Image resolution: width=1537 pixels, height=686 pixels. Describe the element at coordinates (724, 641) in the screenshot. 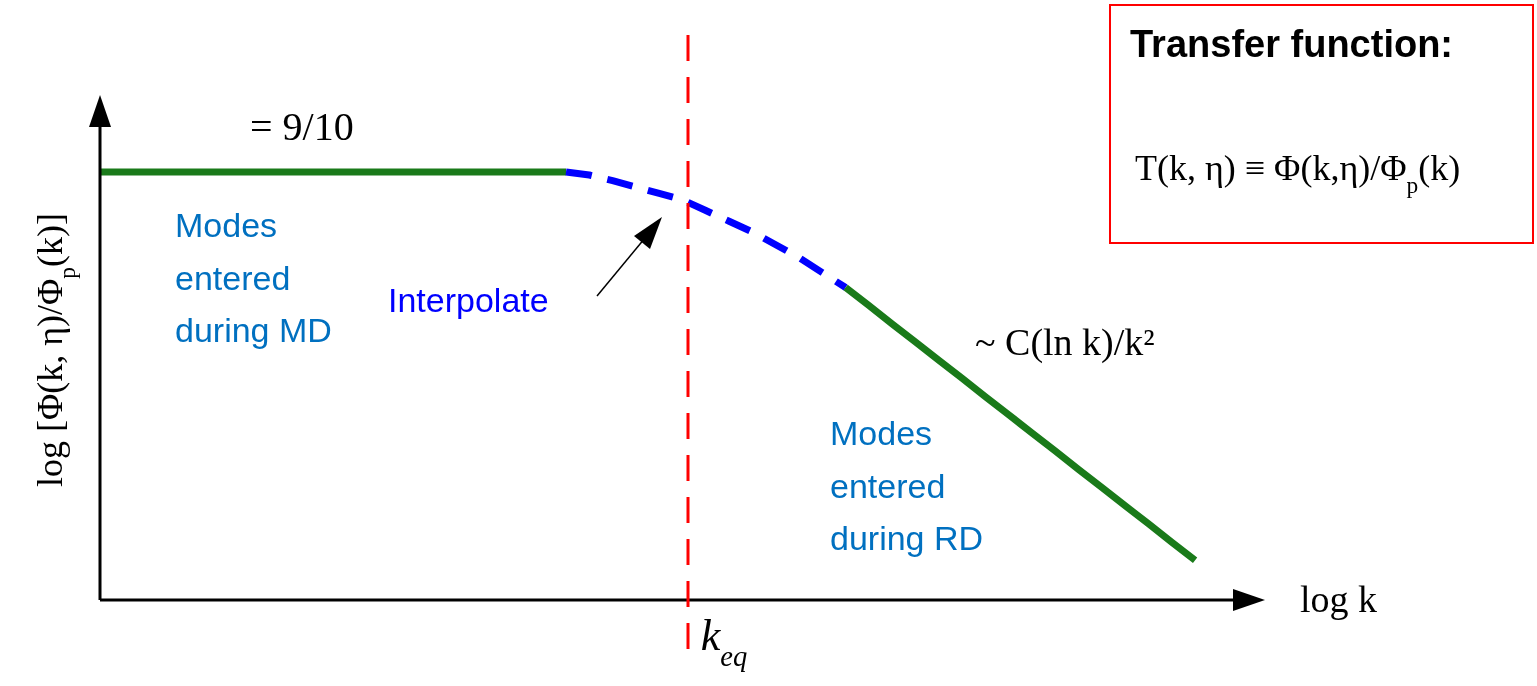

I see `text: k$_{eq}$` at that location.